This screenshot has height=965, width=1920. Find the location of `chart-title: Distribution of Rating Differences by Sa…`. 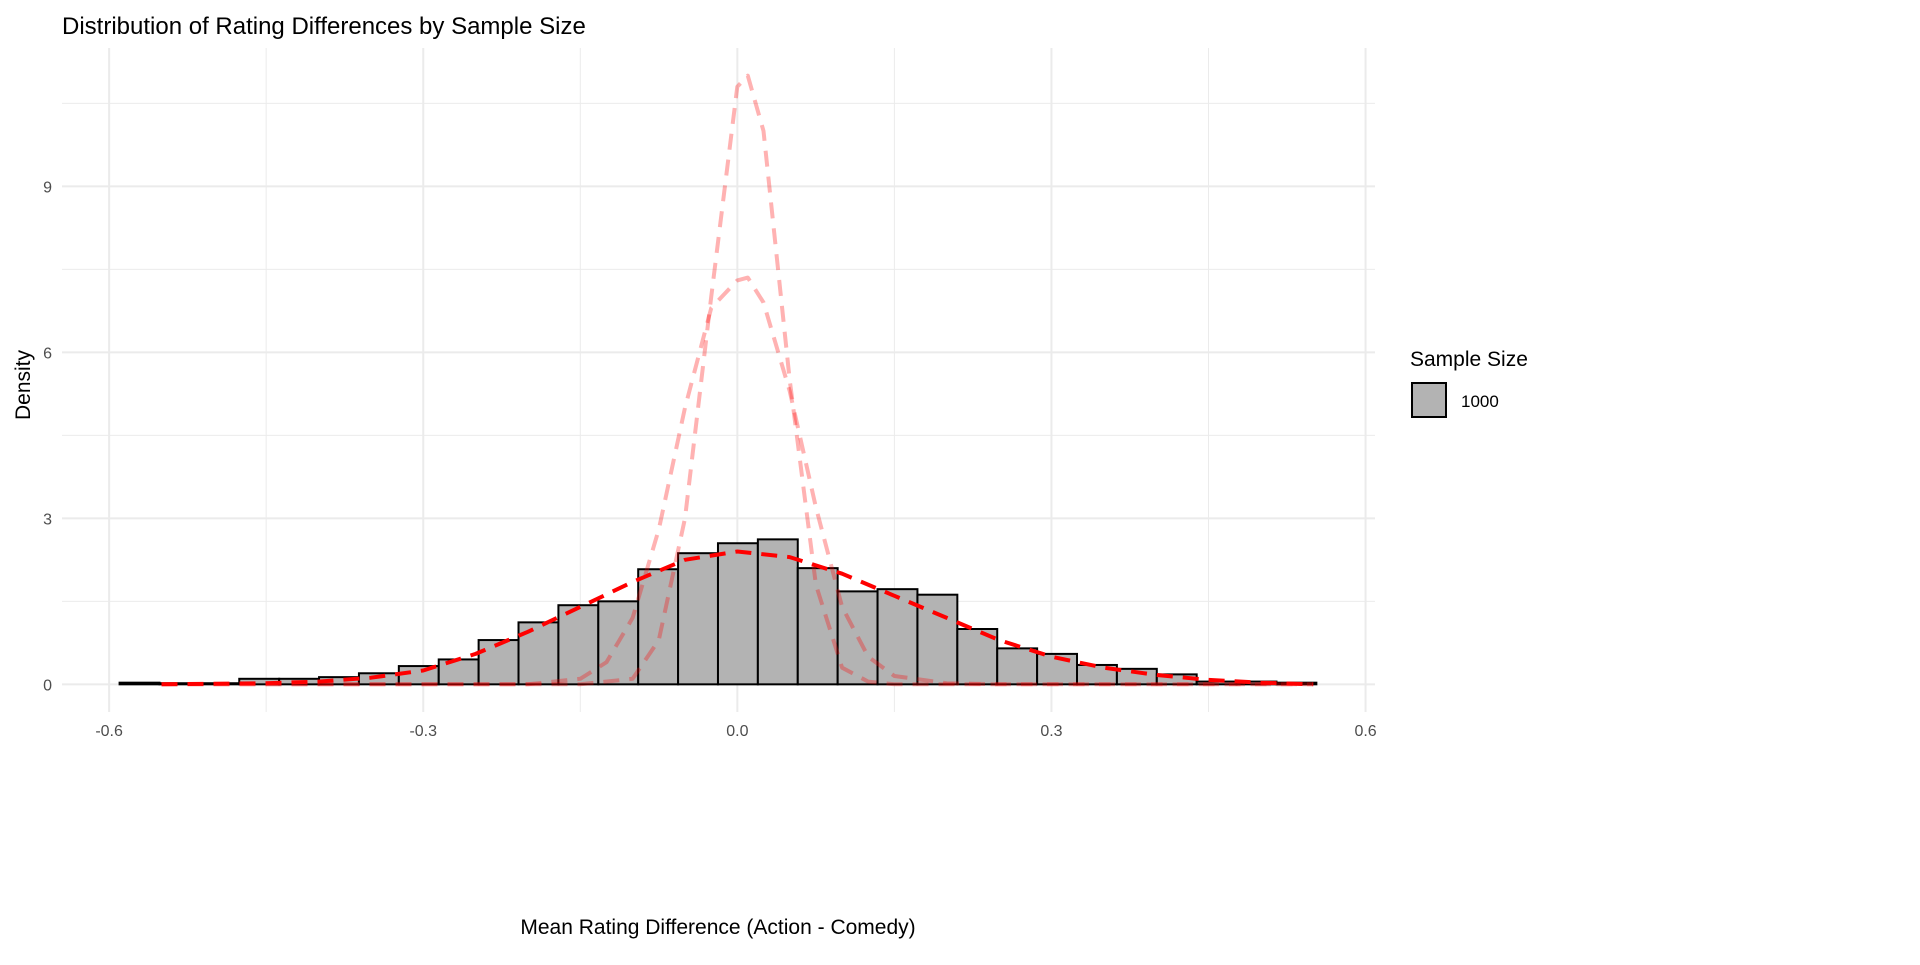

chart-title: Distribution of Rating Differences by Sa… is located at coordinates (324, 26).